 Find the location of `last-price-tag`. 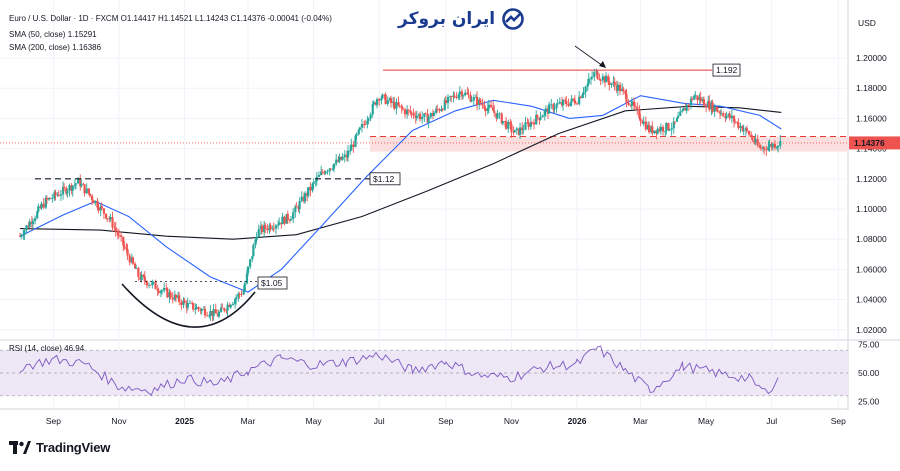

last-price-tag is located at coordinates (874, 143).